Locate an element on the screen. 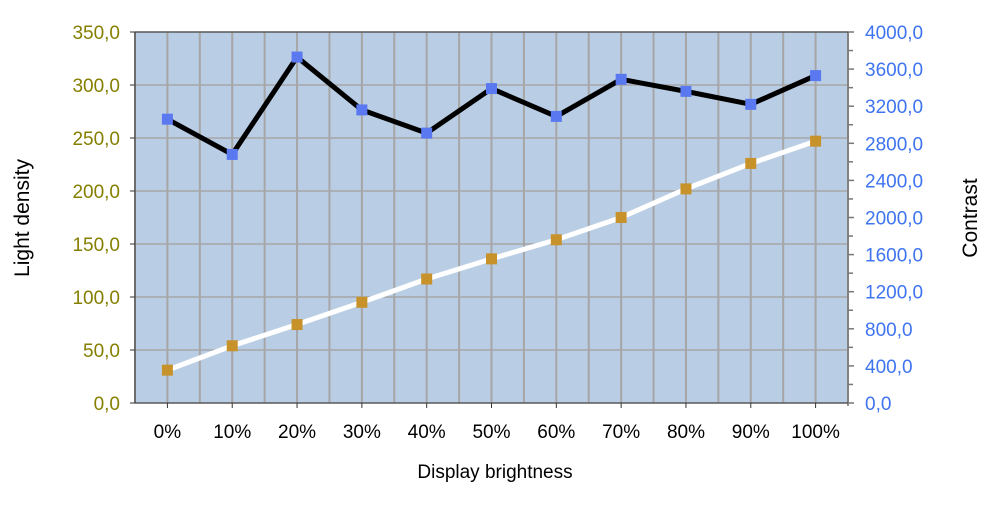  x-axis-tick-label: 10% is located at coordinates (232, 432).